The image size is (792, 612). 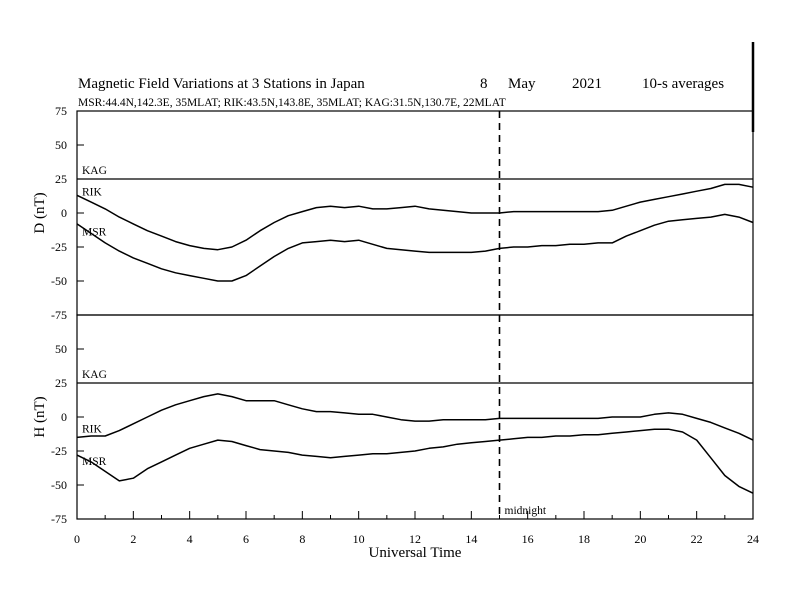 What do you see at coordinates (587, 84) in the screenshot?
I see `chart-title-year: 2021` at bounding box center [587, 84].